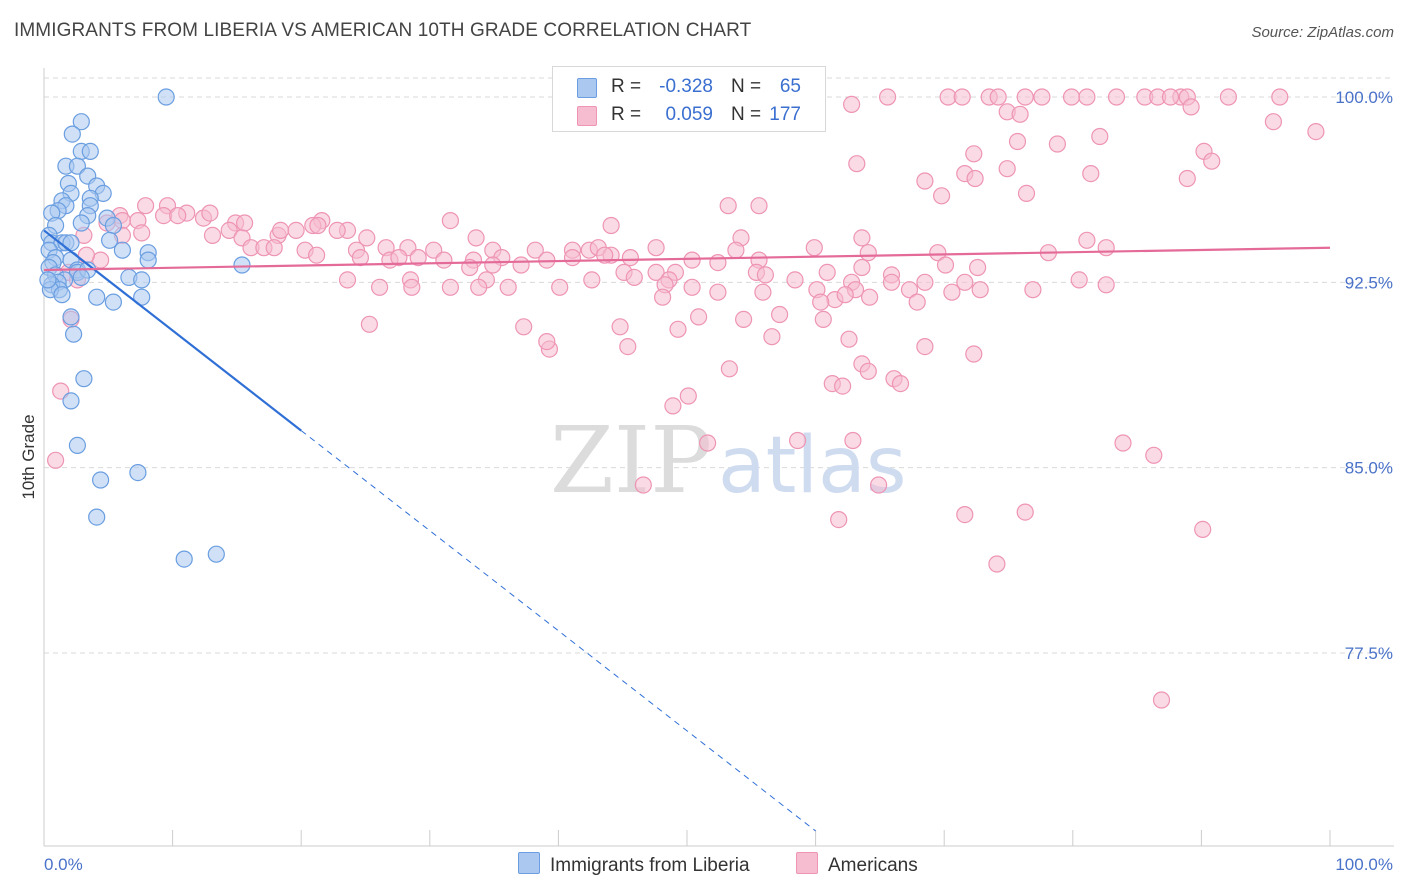 The width and height of the screenshot is (1406, 892). What do you see at coordinates (1322, 32) in the screenshot?
I see `source-label: Source: ZipAtlas.com` at bounding box center [1322, 32].